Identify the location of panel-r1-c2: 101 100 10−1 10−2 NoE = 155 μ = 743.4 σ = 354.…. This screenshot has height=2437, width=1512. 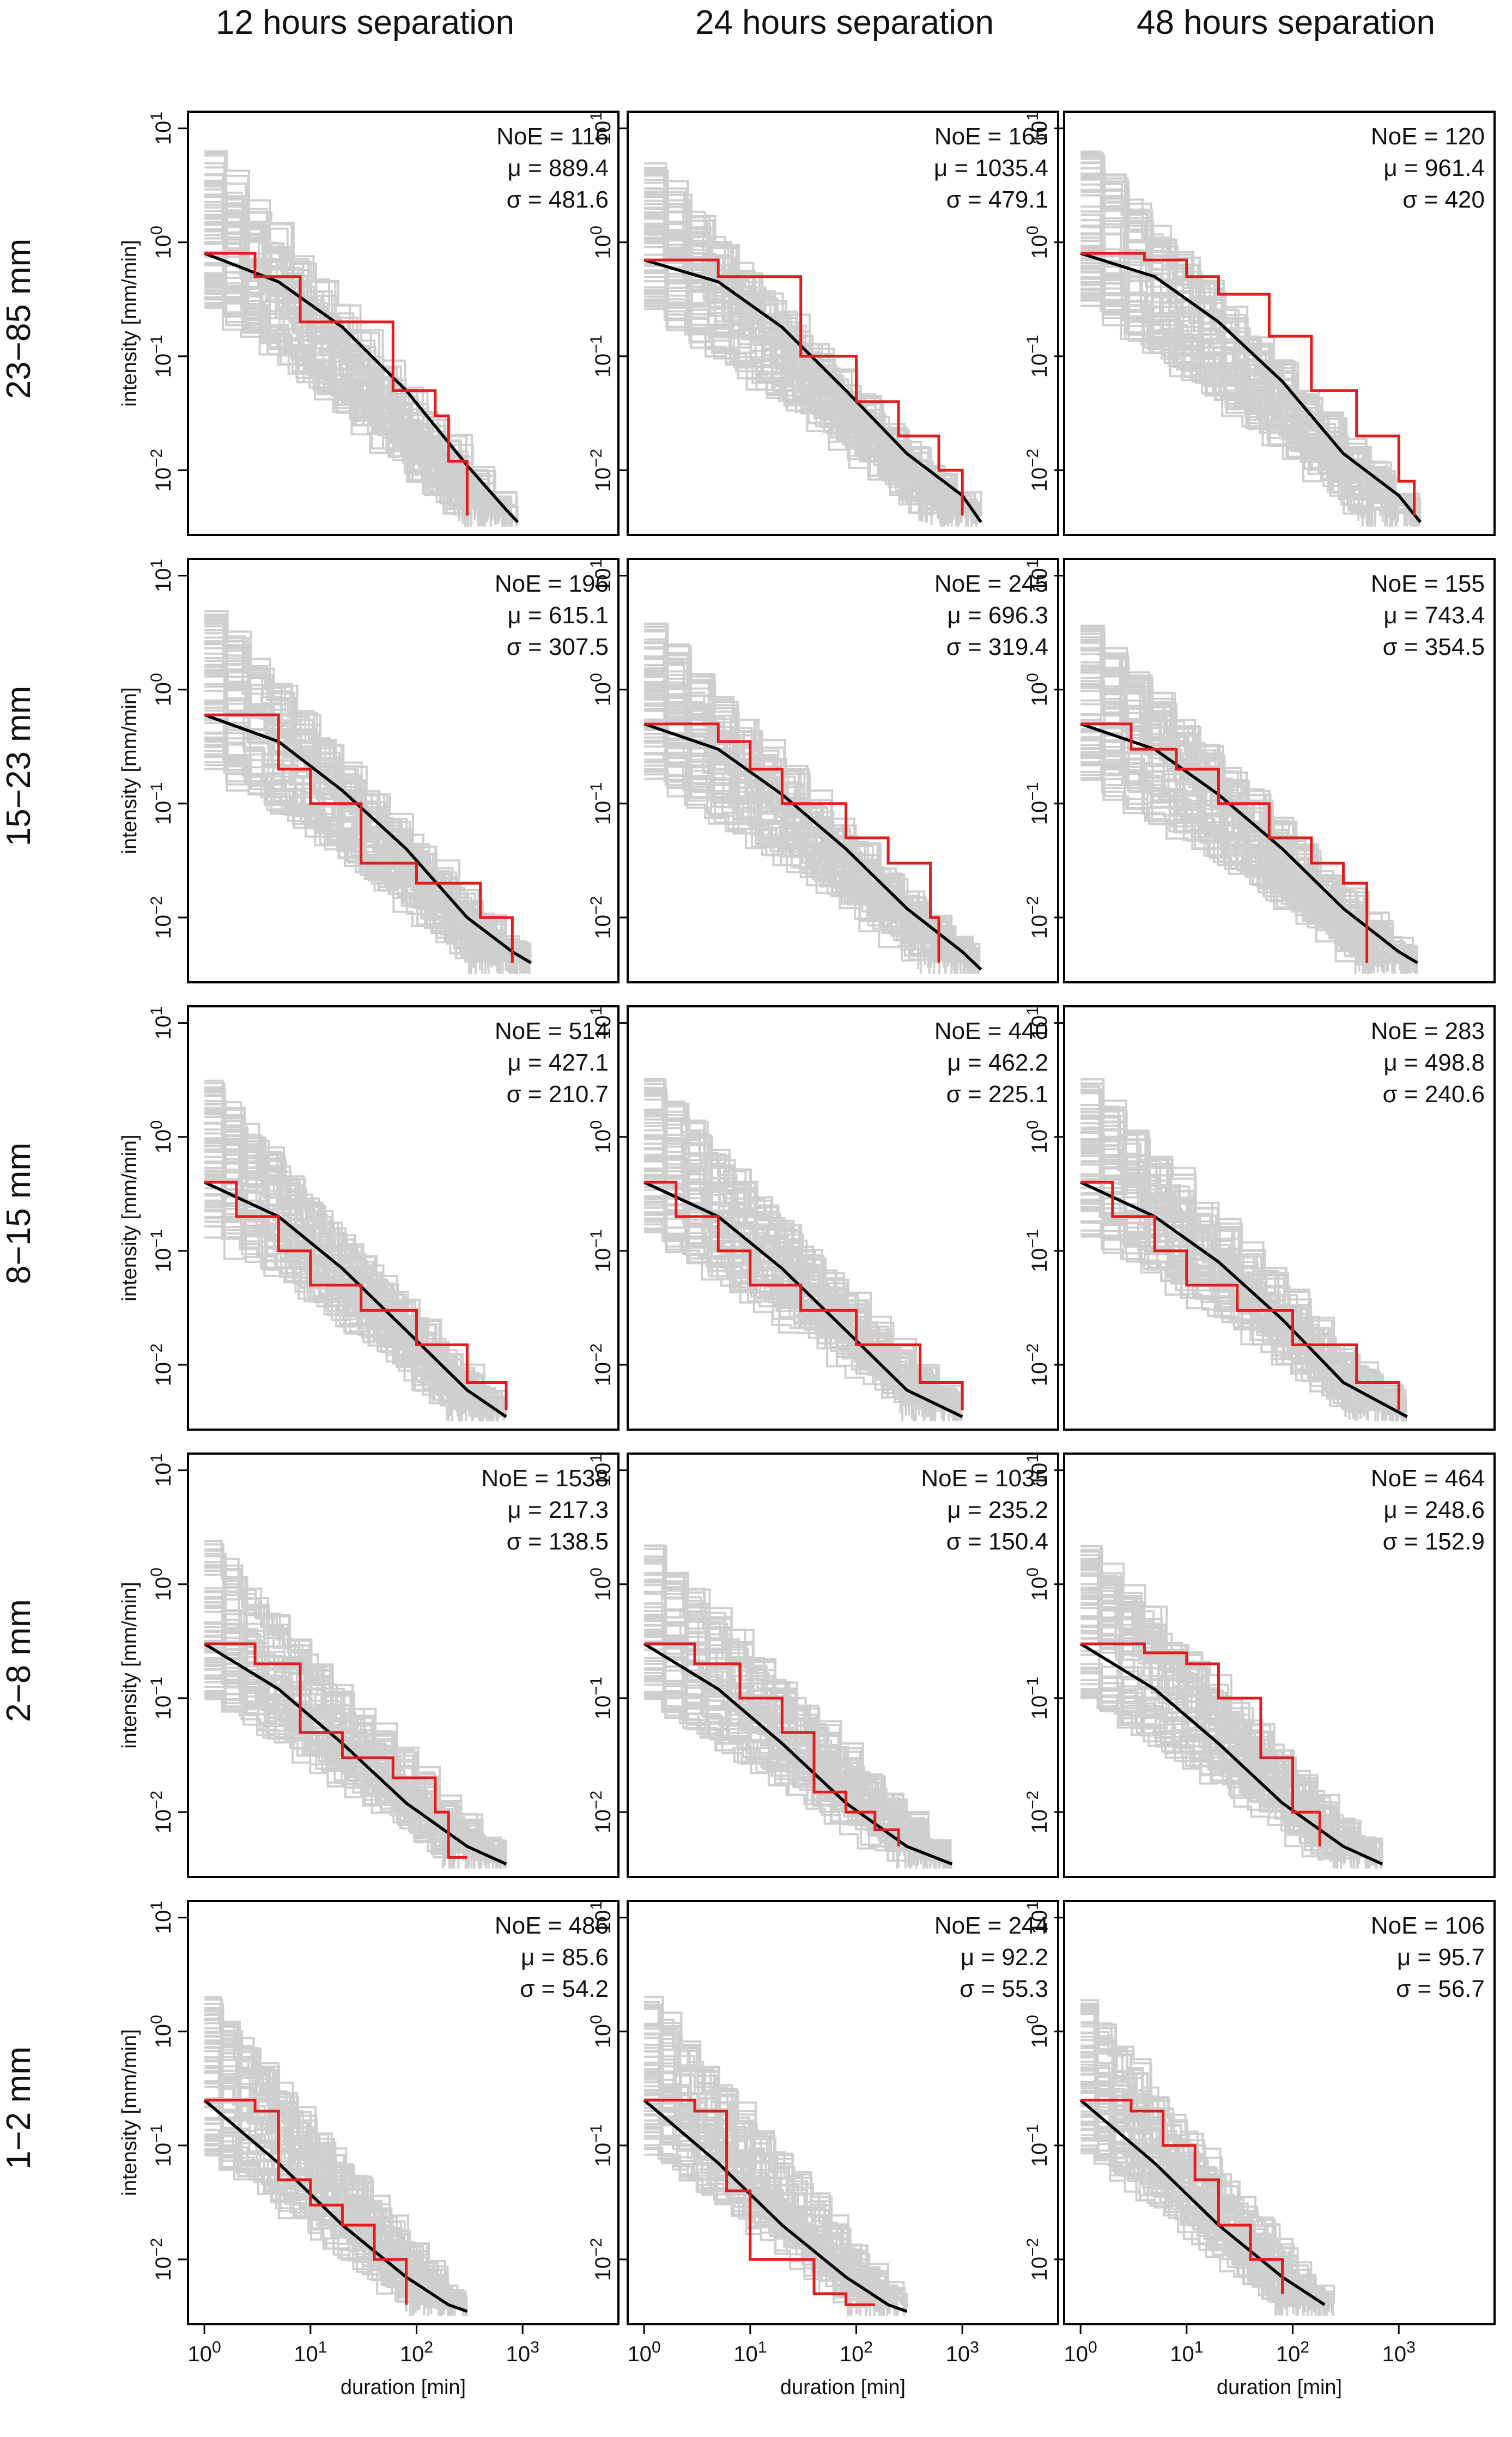
(1260, 770).